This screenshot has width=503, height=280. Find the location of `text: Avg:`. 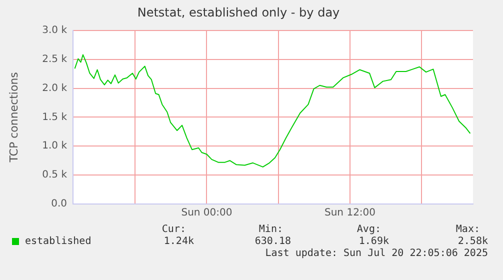

text: Avg: is located at coordinates (368, 229).